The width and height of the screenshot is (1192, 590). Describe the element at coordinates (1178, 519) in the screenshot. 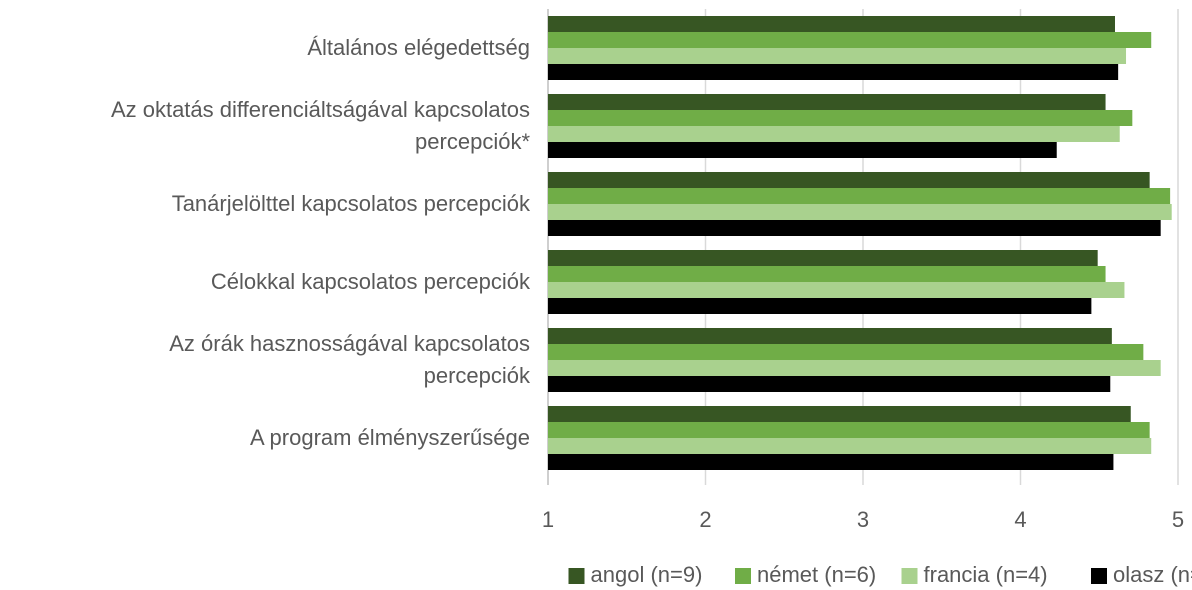

I see `x-tick-label: 5` at that location.